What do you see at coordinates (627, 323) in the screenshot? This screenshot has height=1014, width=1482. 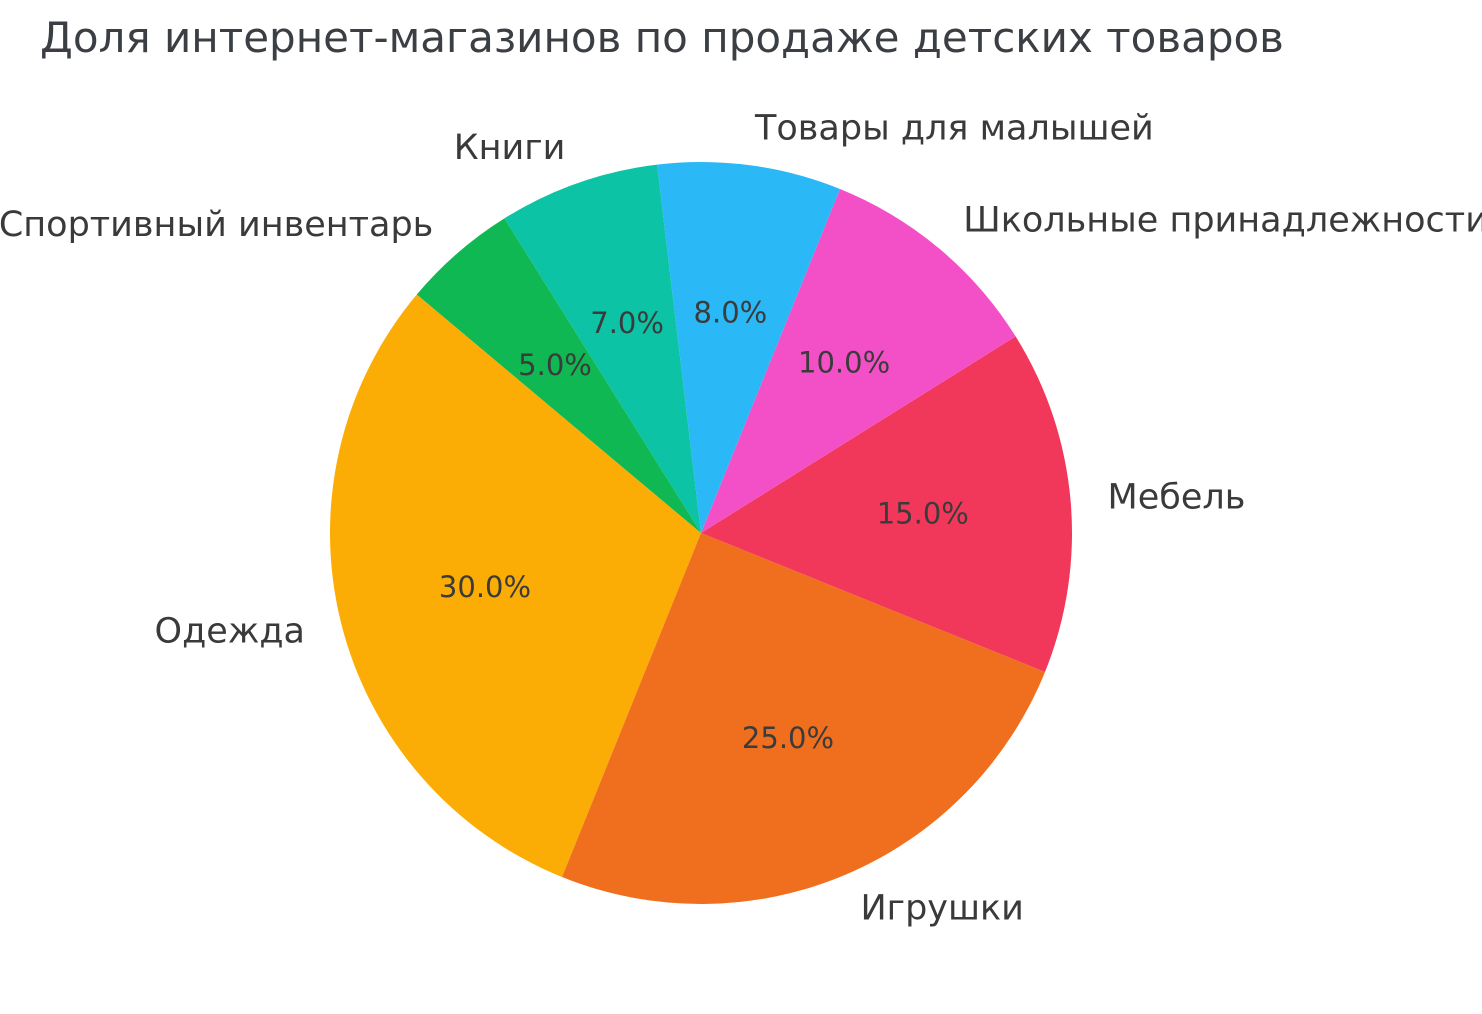 I see `slice-pct-books: 7.0%` at bounding box center [627, 323].